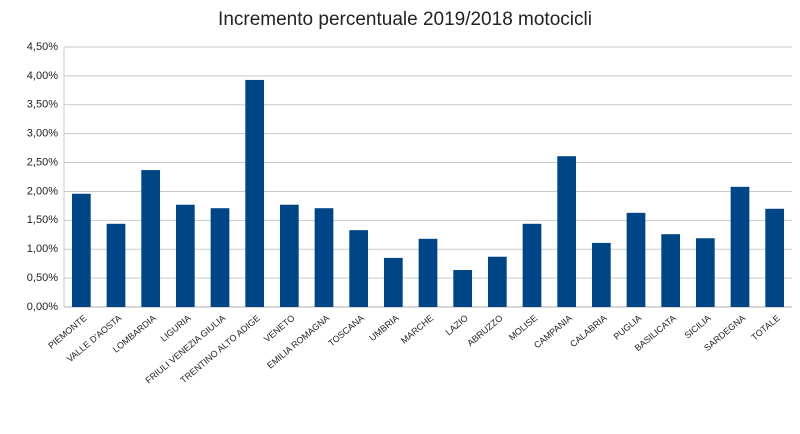 Image resolution: width=800 pixels, height=434 pixels. Describe the element at coordinates (42, 76) in the screenshot. I see `y-tick-label: 4,00%` at that location.